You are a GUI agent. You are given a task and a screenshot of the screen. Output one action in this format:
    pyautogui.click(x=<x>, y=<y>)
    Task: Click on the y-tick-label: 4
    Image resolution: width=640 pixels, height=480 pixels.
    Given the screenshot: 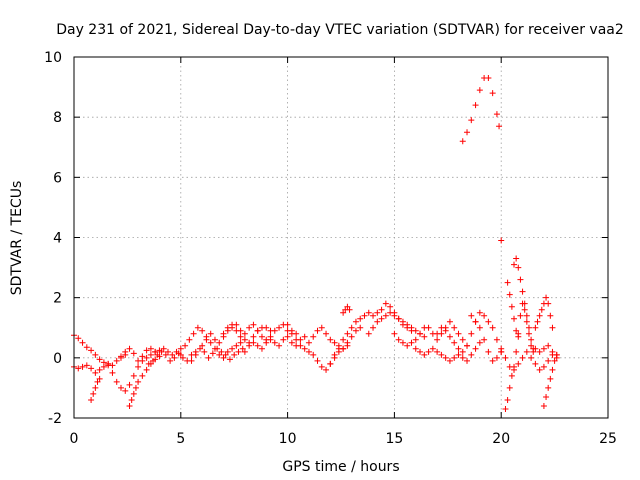 What is the action you would take?
    pyautogui.click(x=57, y=239)
    